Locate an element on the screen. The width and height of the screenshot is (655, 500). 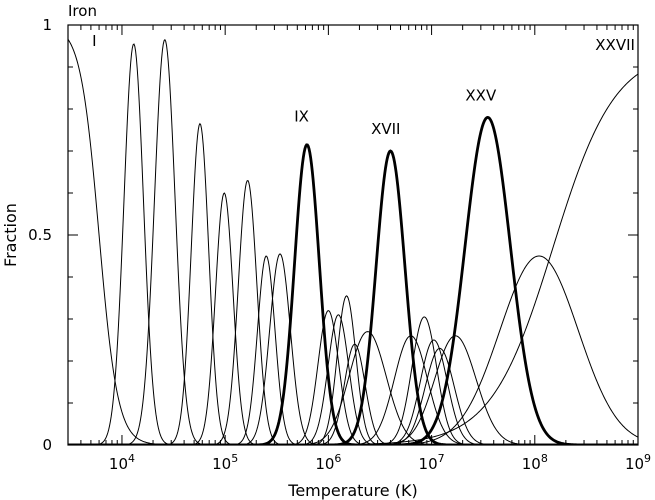
y-tick-label: 0 is located at coordinates (47, 445).